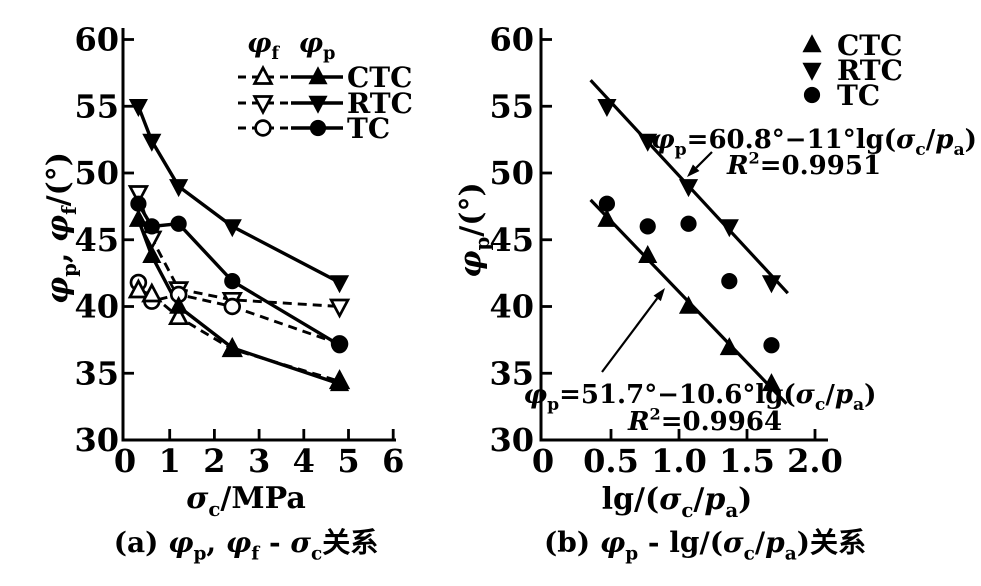 The image size is (981, 586). Describe the element at coordinates (348, 461) in the screenshot. I see `xtick-label-5: 5` at that location.